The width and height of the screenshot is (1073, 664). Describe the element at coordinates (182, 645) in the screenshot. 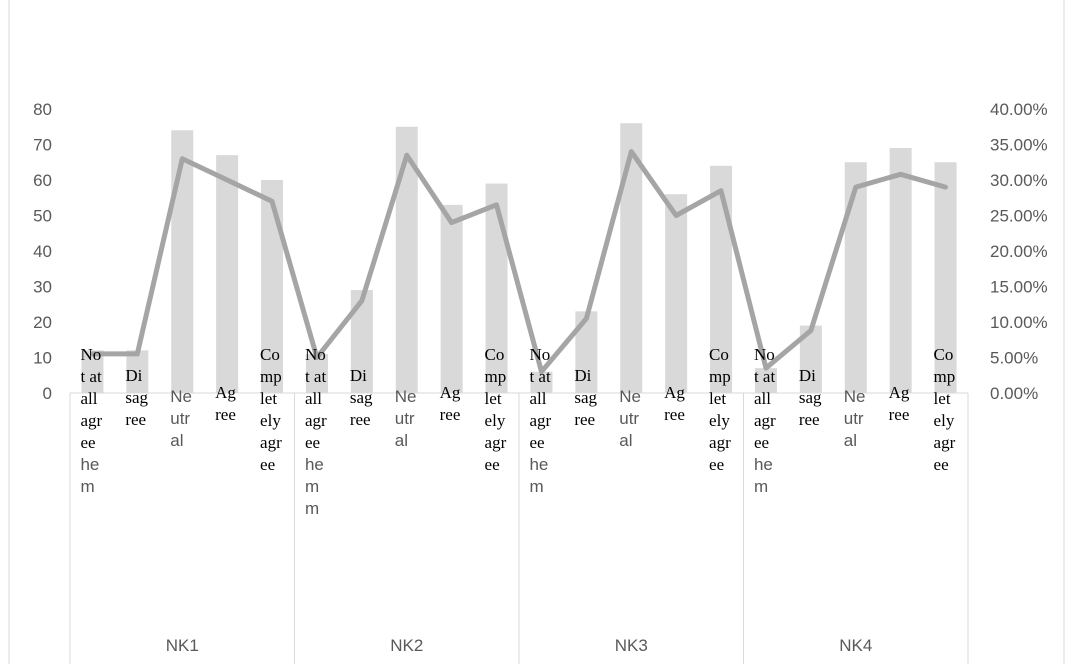

I see `group-label: NK1` at that location.